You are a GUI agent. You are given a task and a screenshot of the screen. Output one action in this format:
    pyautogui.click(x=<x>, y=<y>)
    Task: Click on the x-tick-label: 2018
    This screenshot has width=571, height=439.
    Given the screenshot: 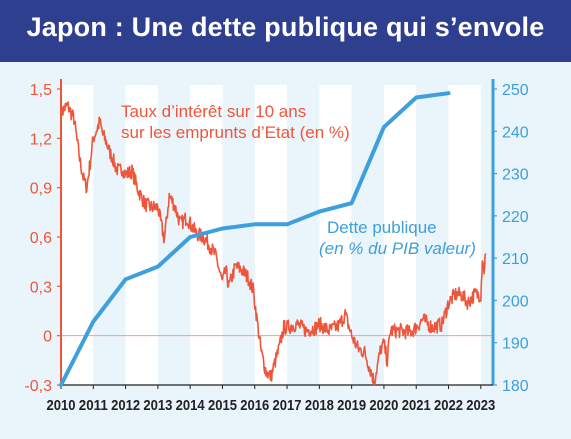 What is the action you would take?
    pyautogui.click(x=319, y=405)
    